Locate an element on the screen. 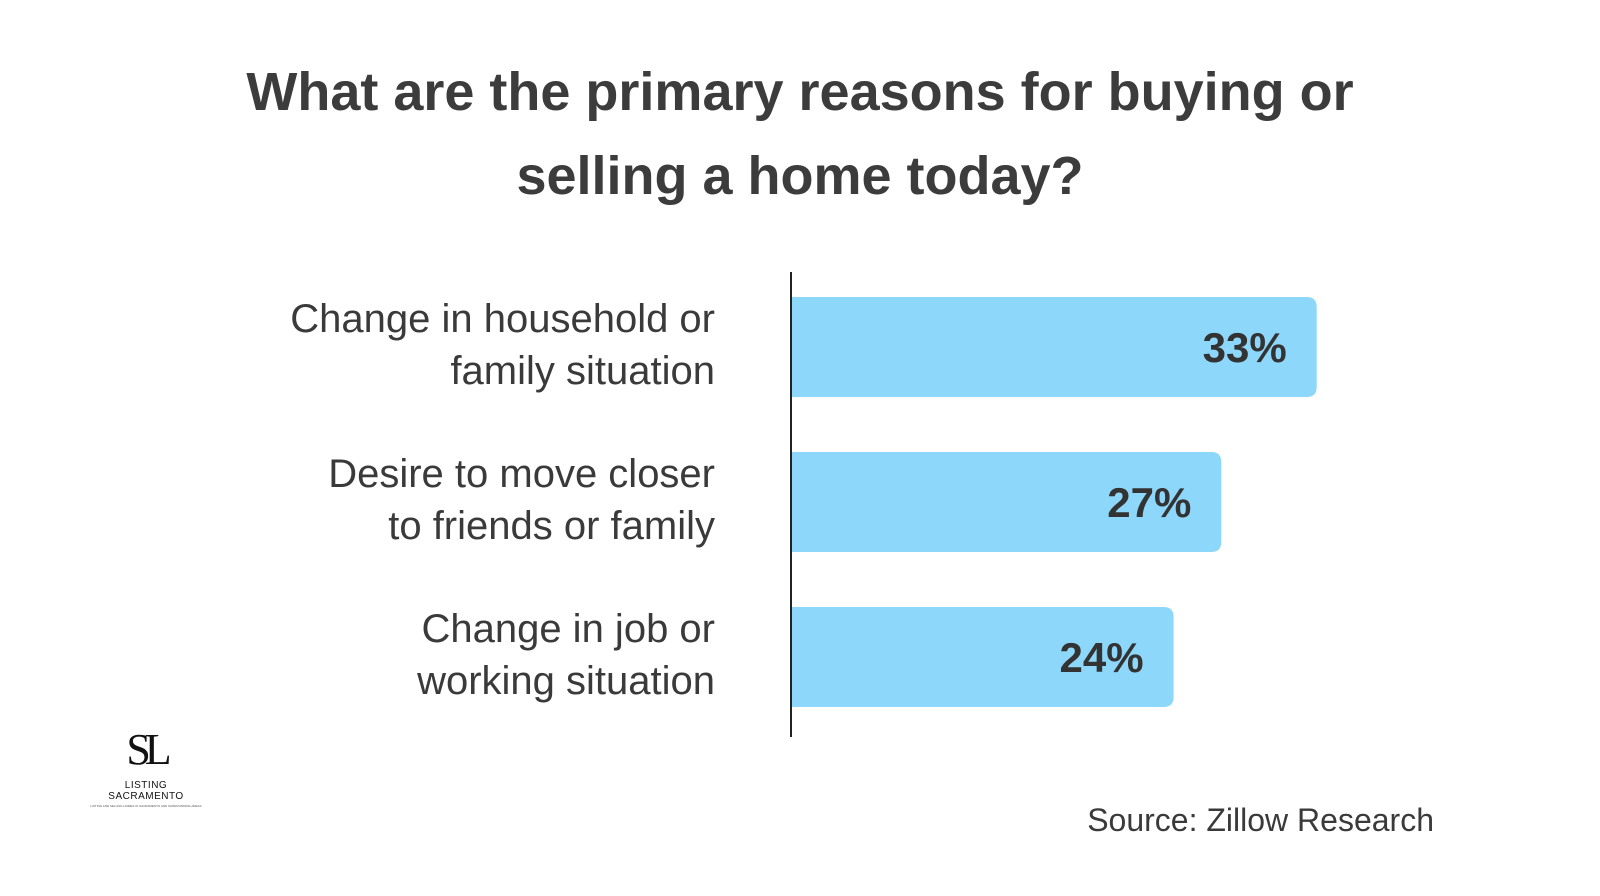  source-note: Source: Zillow Research is located at coordinates (1260, 820).